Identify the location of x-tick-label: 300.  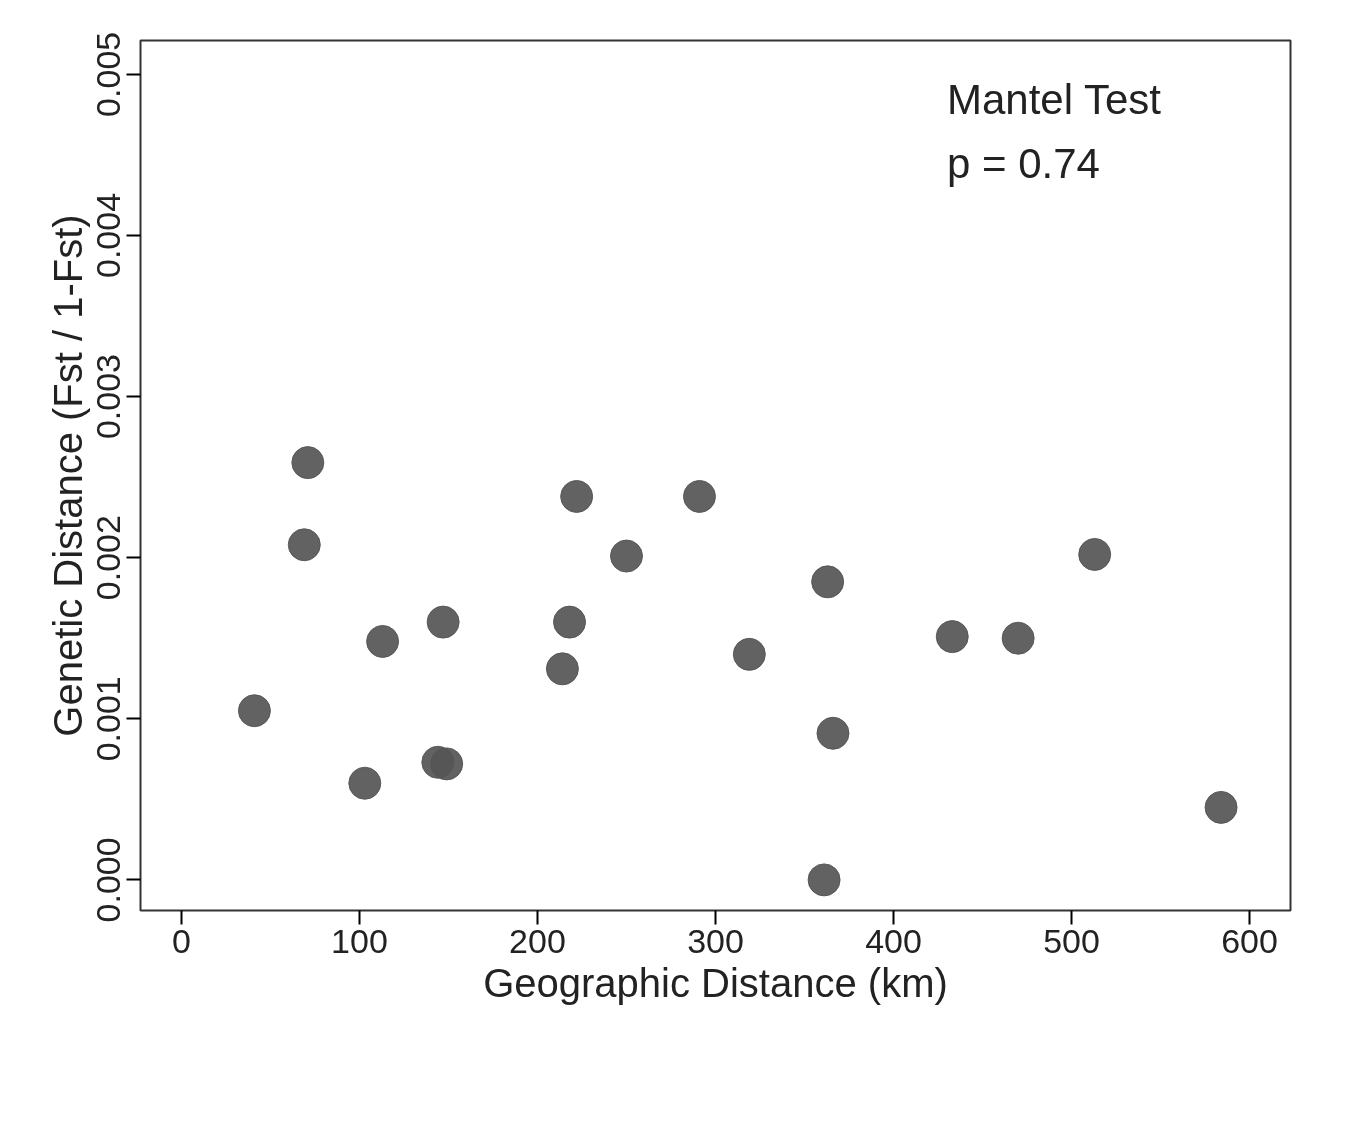
(715, 940).